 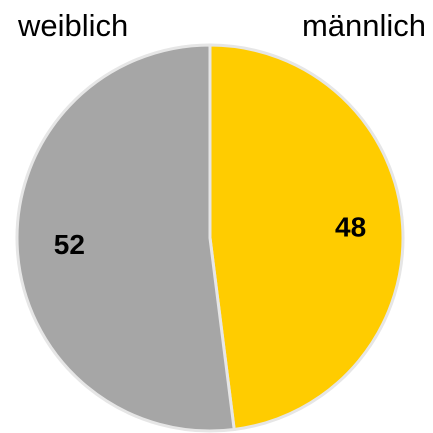 What do you see at coordinates (72, 25) in the screenshot?
I see `category-label: weiblich` at bounding box center [72, 25].